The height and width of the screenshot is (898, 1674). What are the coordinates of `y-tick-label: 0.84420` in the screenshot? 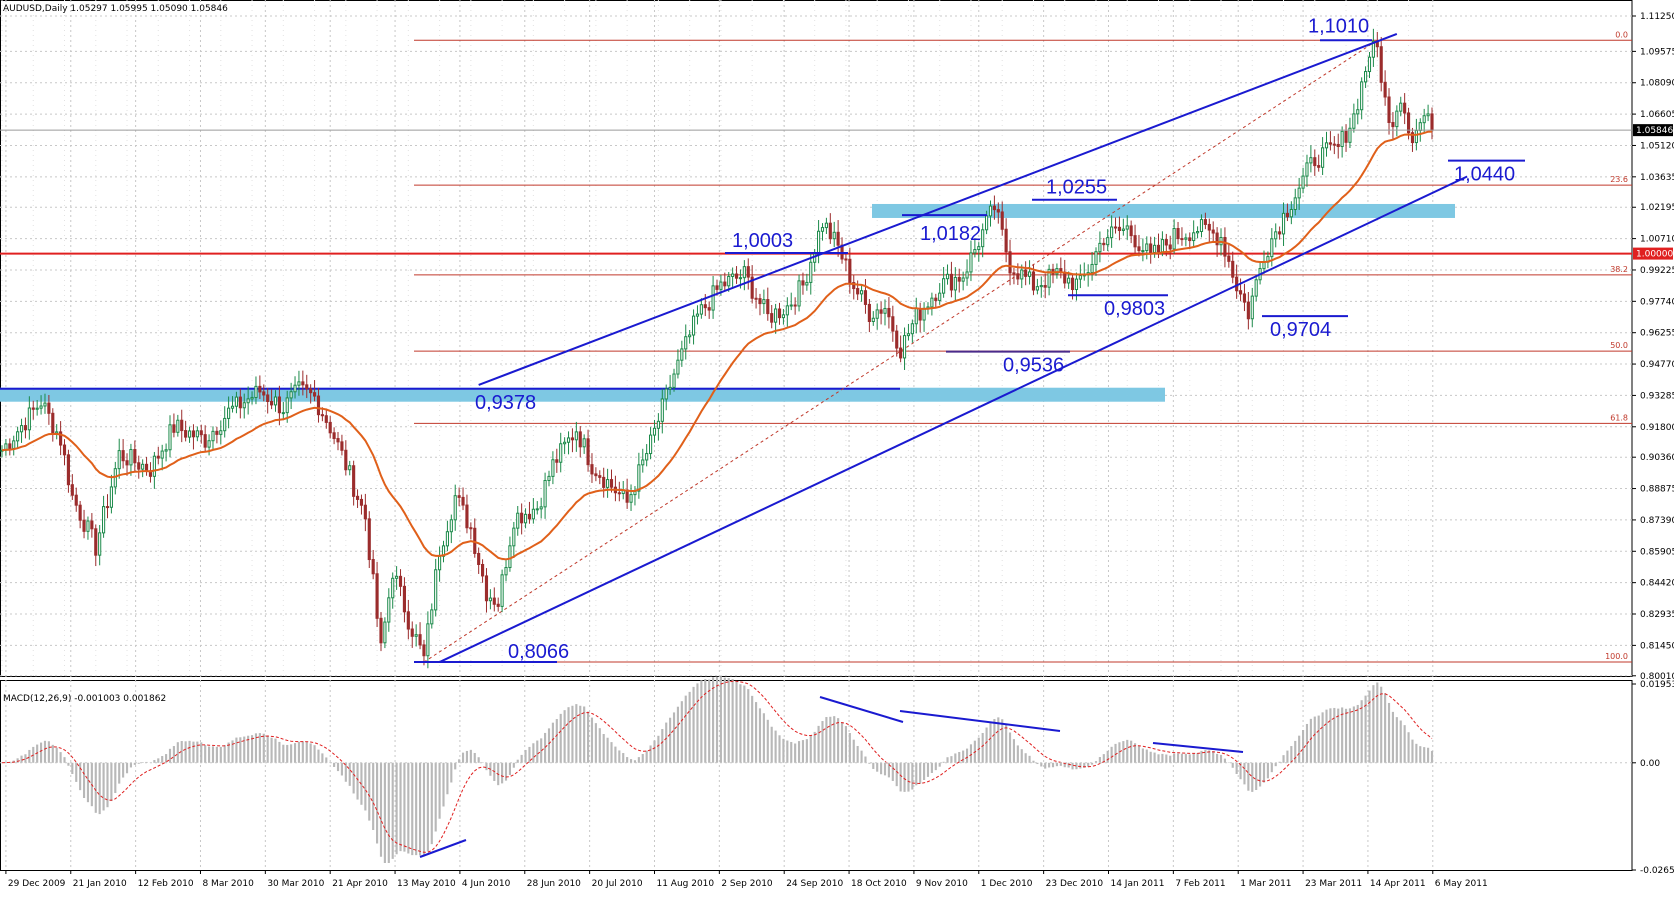 It's located at (1657, 584).